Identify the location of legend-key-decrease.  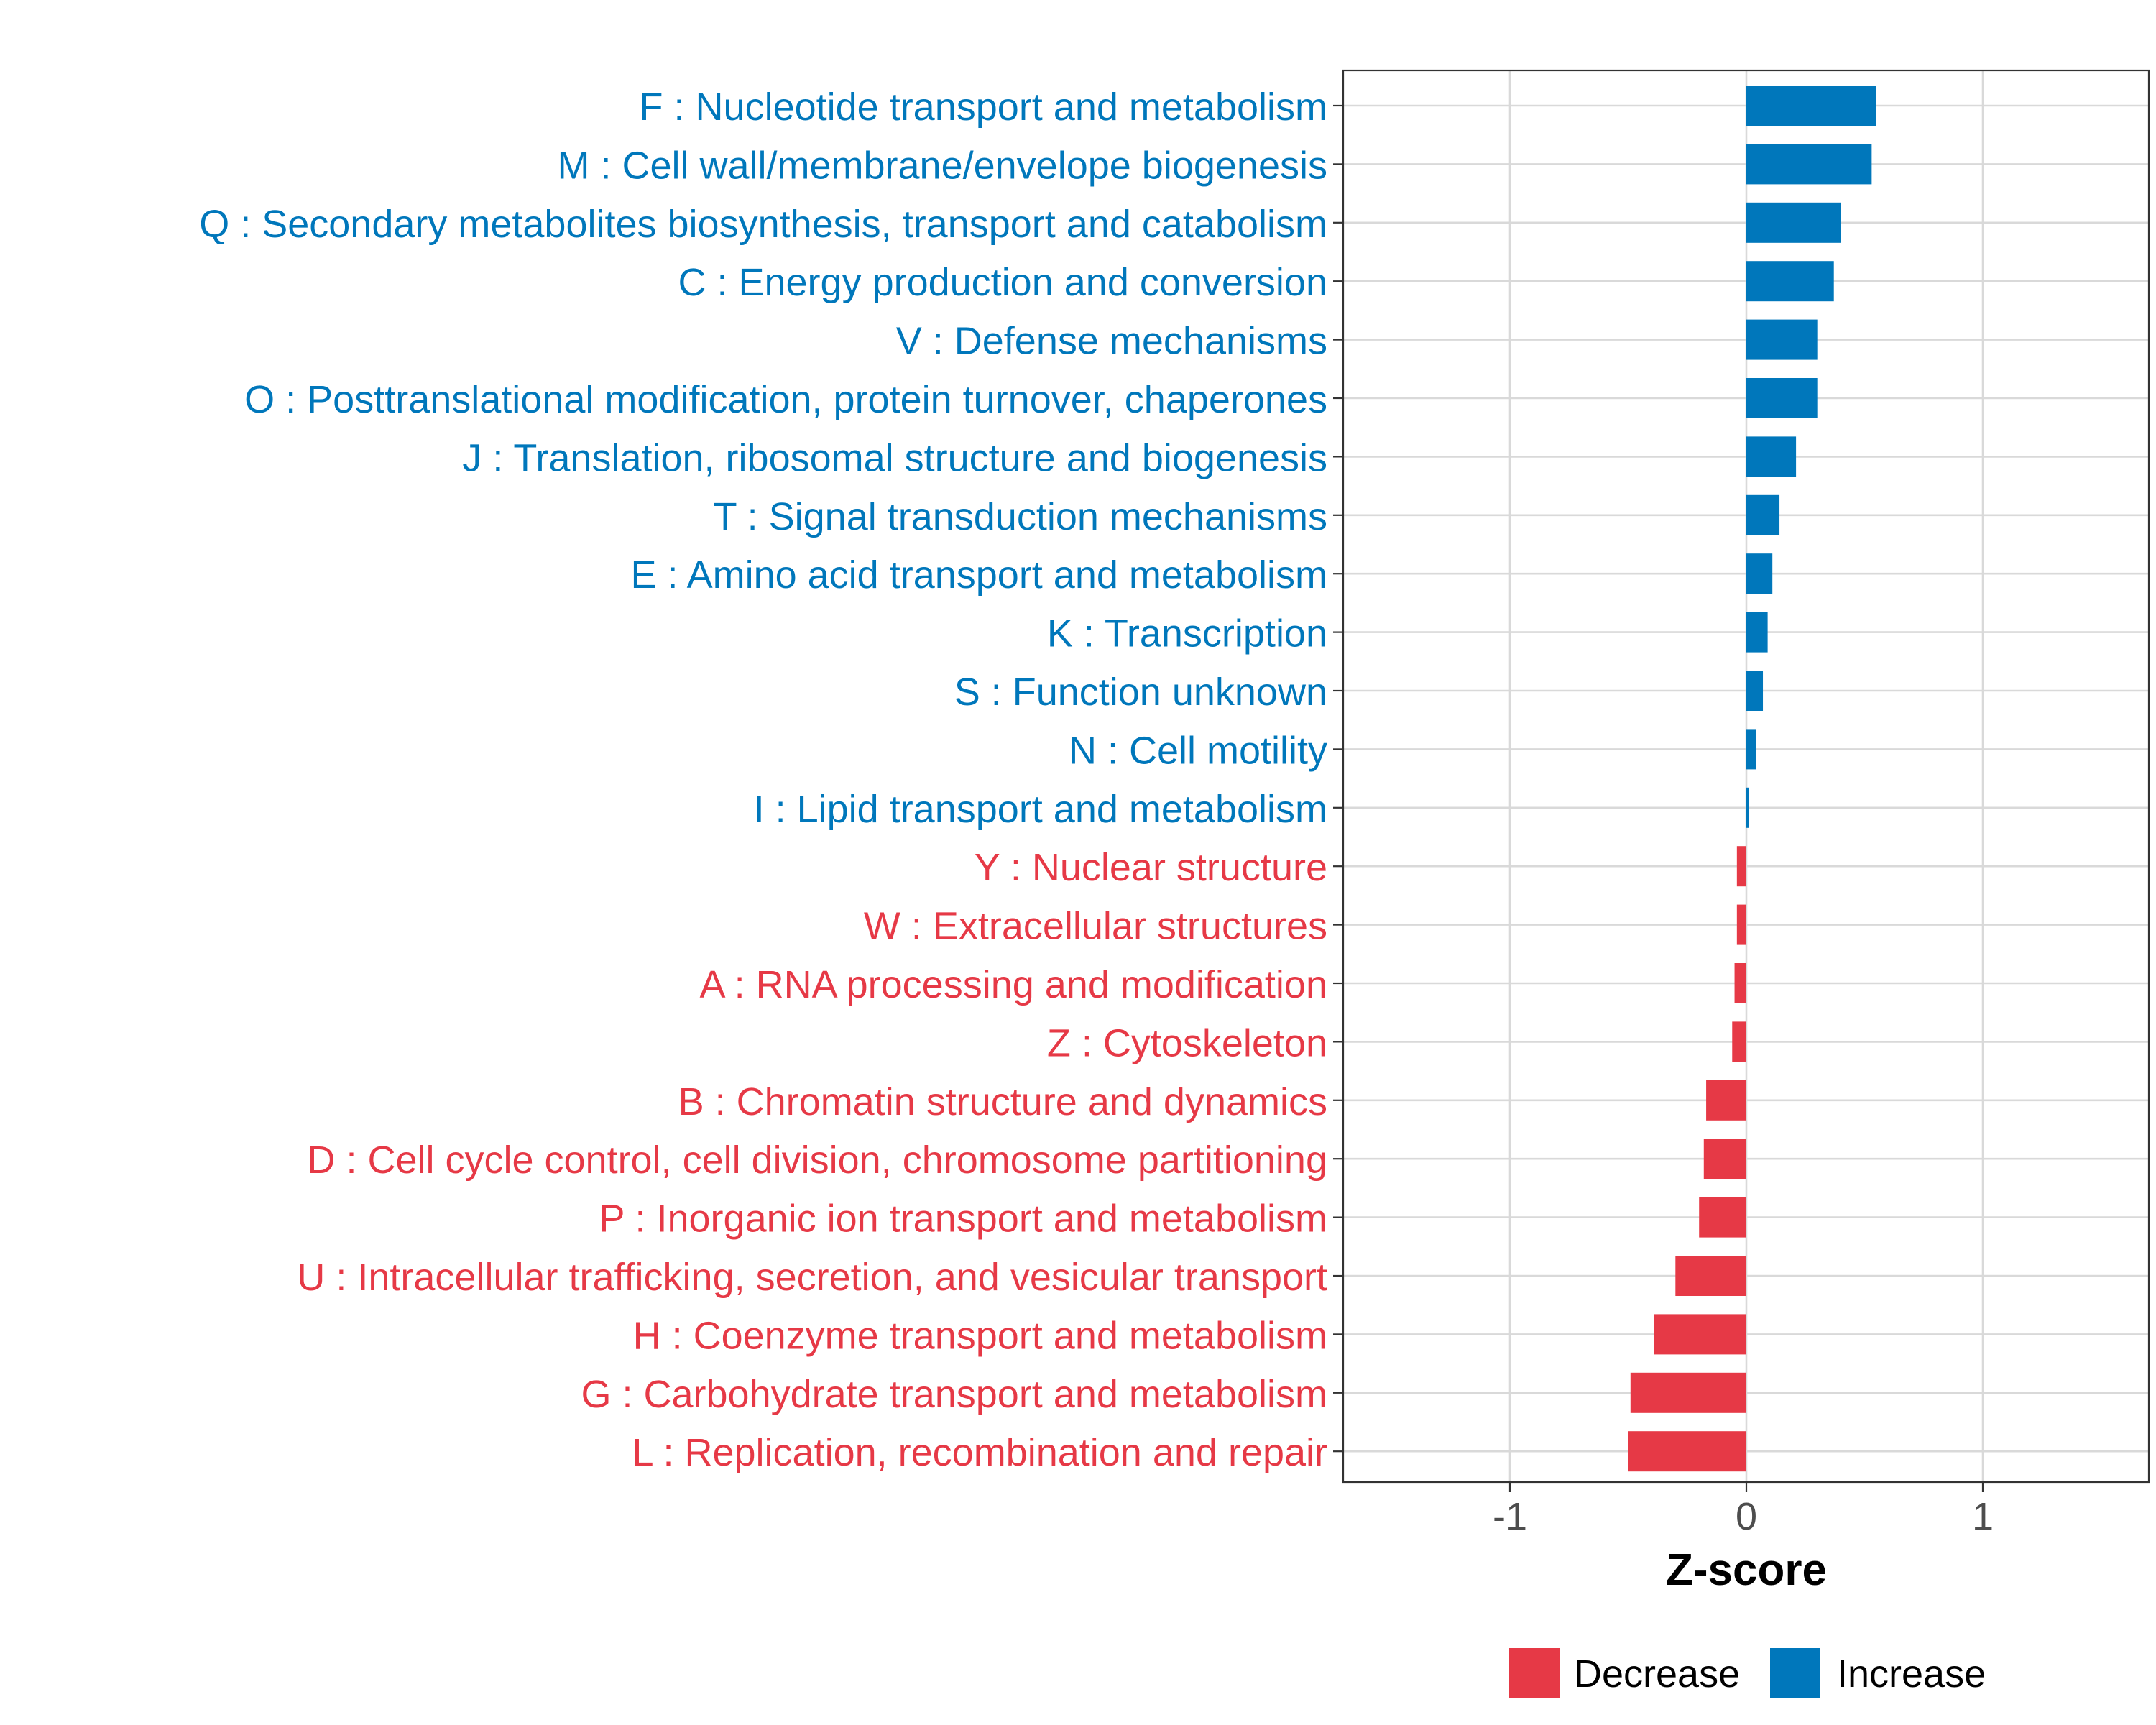
(1534, 1673).